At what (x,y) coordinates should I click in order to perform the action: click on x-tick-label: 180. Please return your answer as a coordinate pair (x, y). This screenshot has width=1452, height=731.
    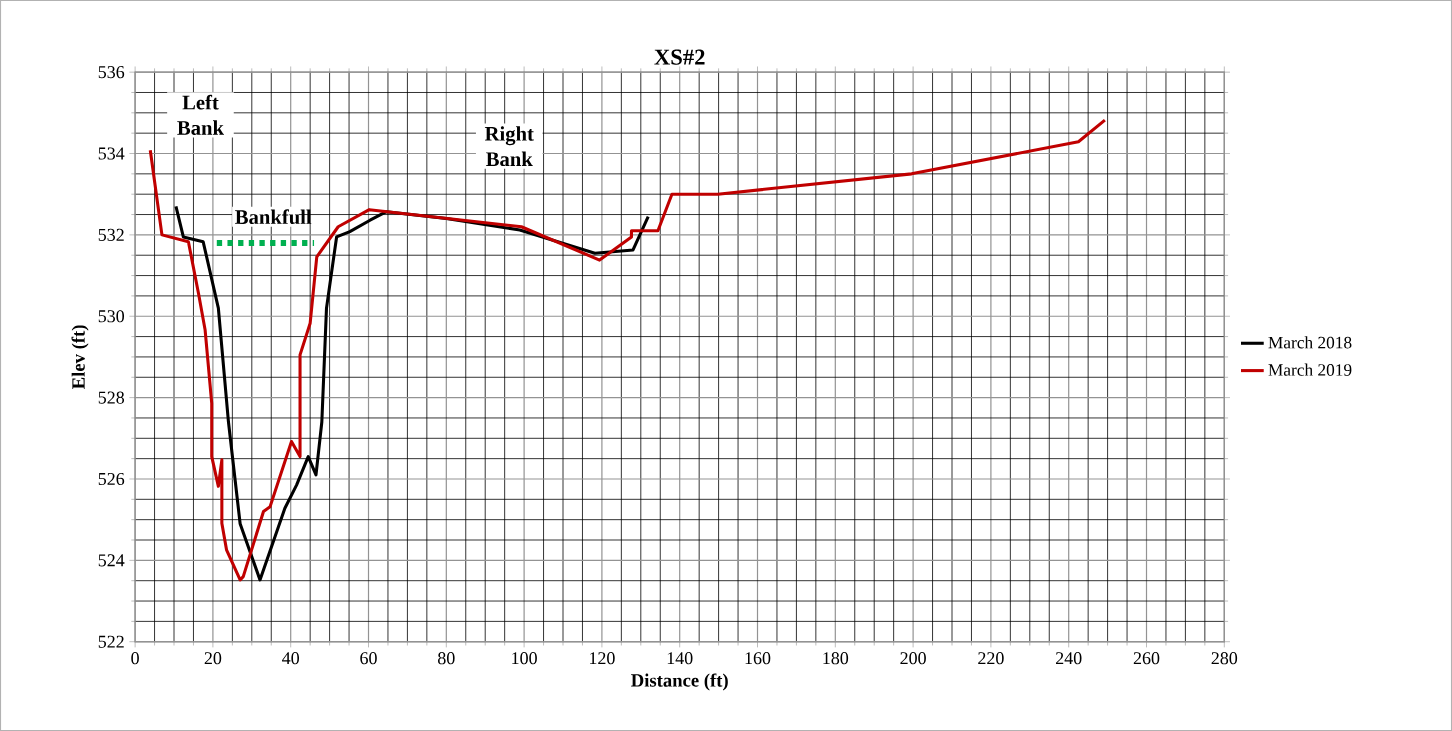
    Looking at the image, I should click on (836, 658).